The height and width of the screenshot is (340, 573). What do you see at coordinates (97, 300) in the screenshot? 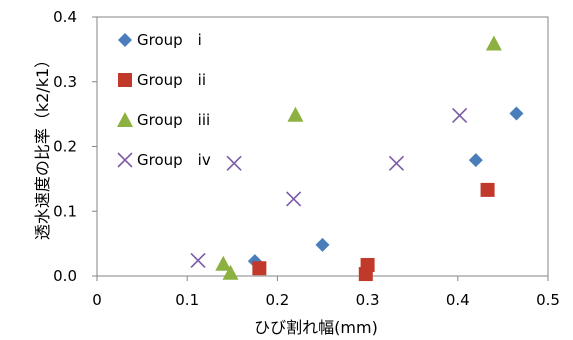
I see `x-tick-label: 0` at bounding box center [97, 300].